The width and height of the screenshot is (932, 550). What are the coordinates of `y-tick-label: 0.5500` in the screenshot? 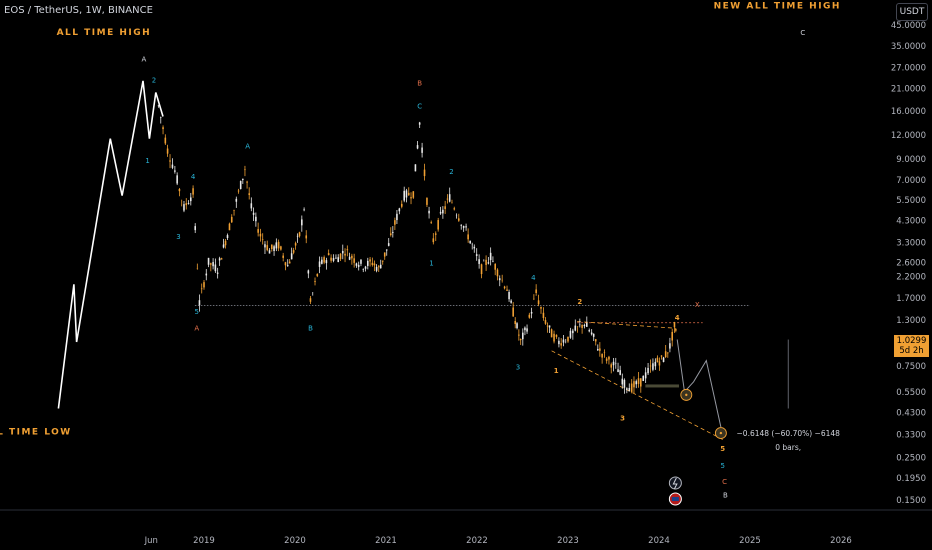 It's located at (911, 393).